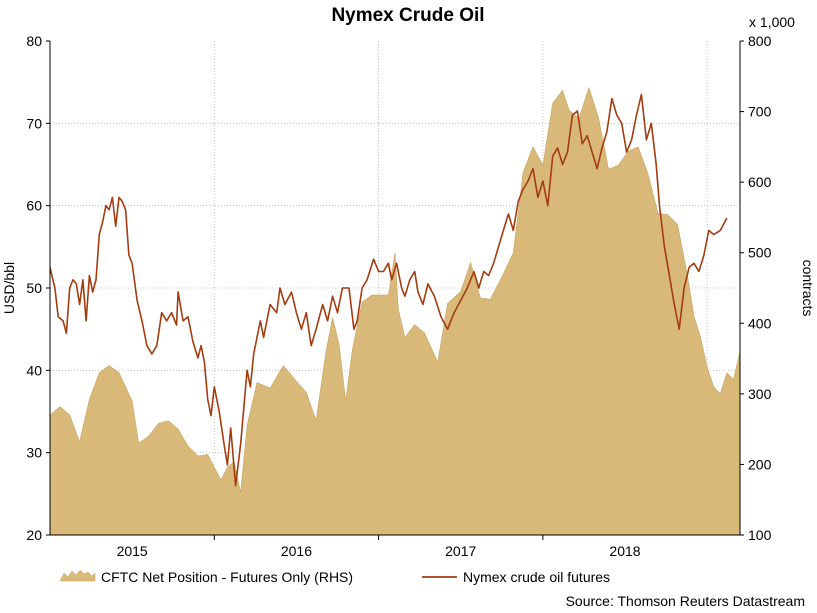  I want to click on left-axis-title: USD/bbl, so click(9, 288).